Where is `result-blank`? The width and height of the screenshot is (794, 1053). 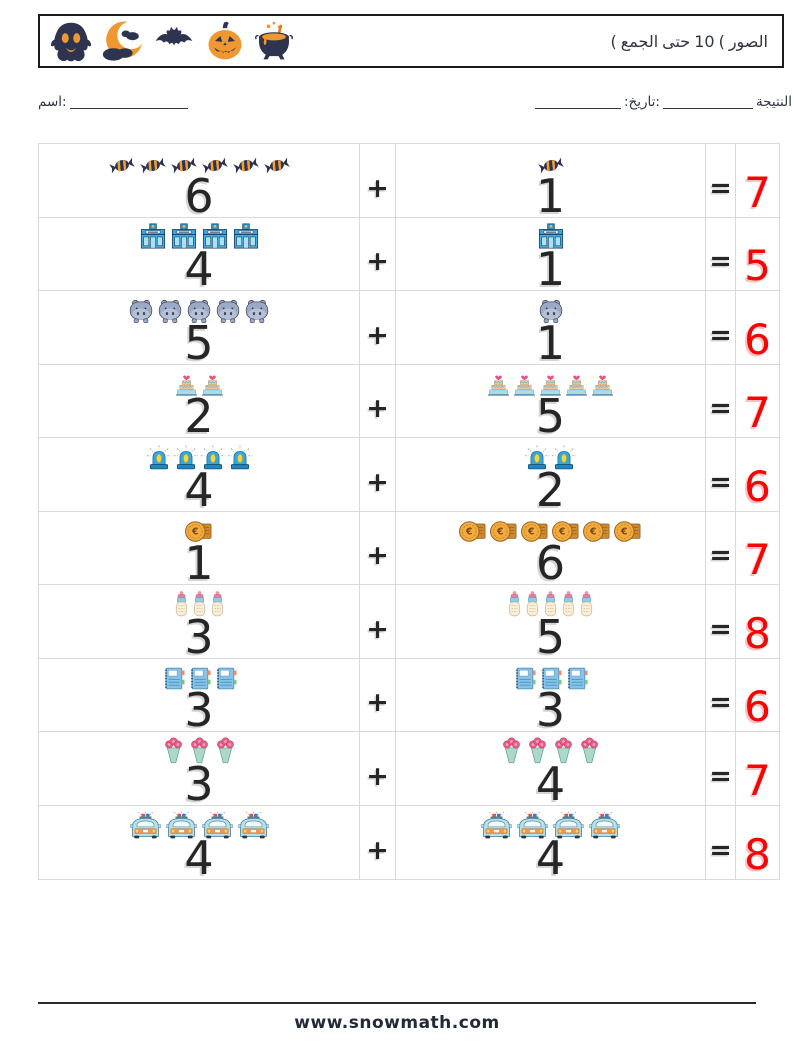
result-blank is located at coordinates (707, 101).